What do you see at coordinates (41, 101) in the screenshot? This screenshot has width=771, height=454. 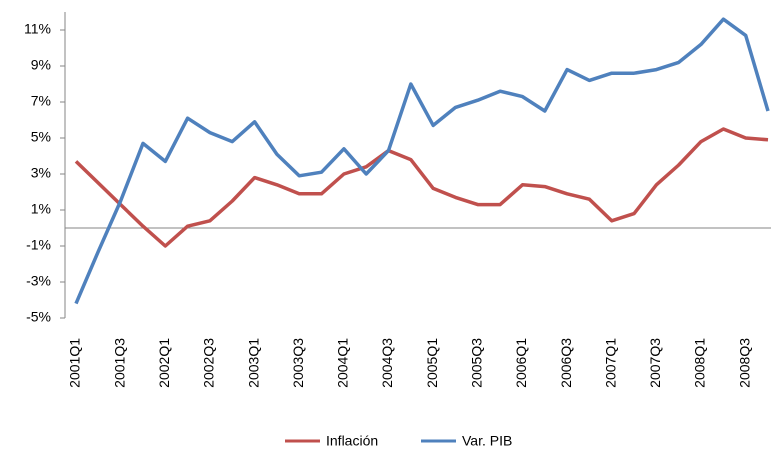 I see `y-tick-label: 7%` at bounding box center [41, 101].